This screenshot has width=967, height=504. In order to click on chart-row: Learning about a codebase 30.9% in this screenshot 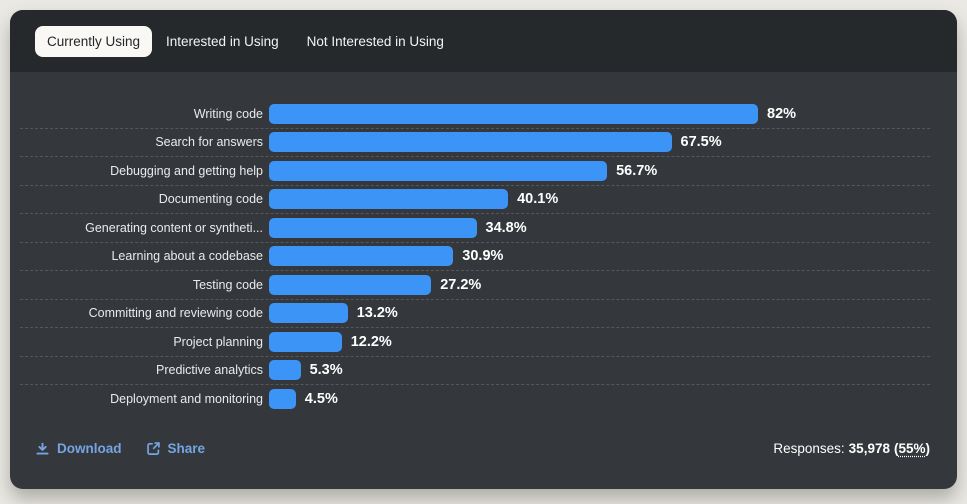, I will do `click(475, 257)`.